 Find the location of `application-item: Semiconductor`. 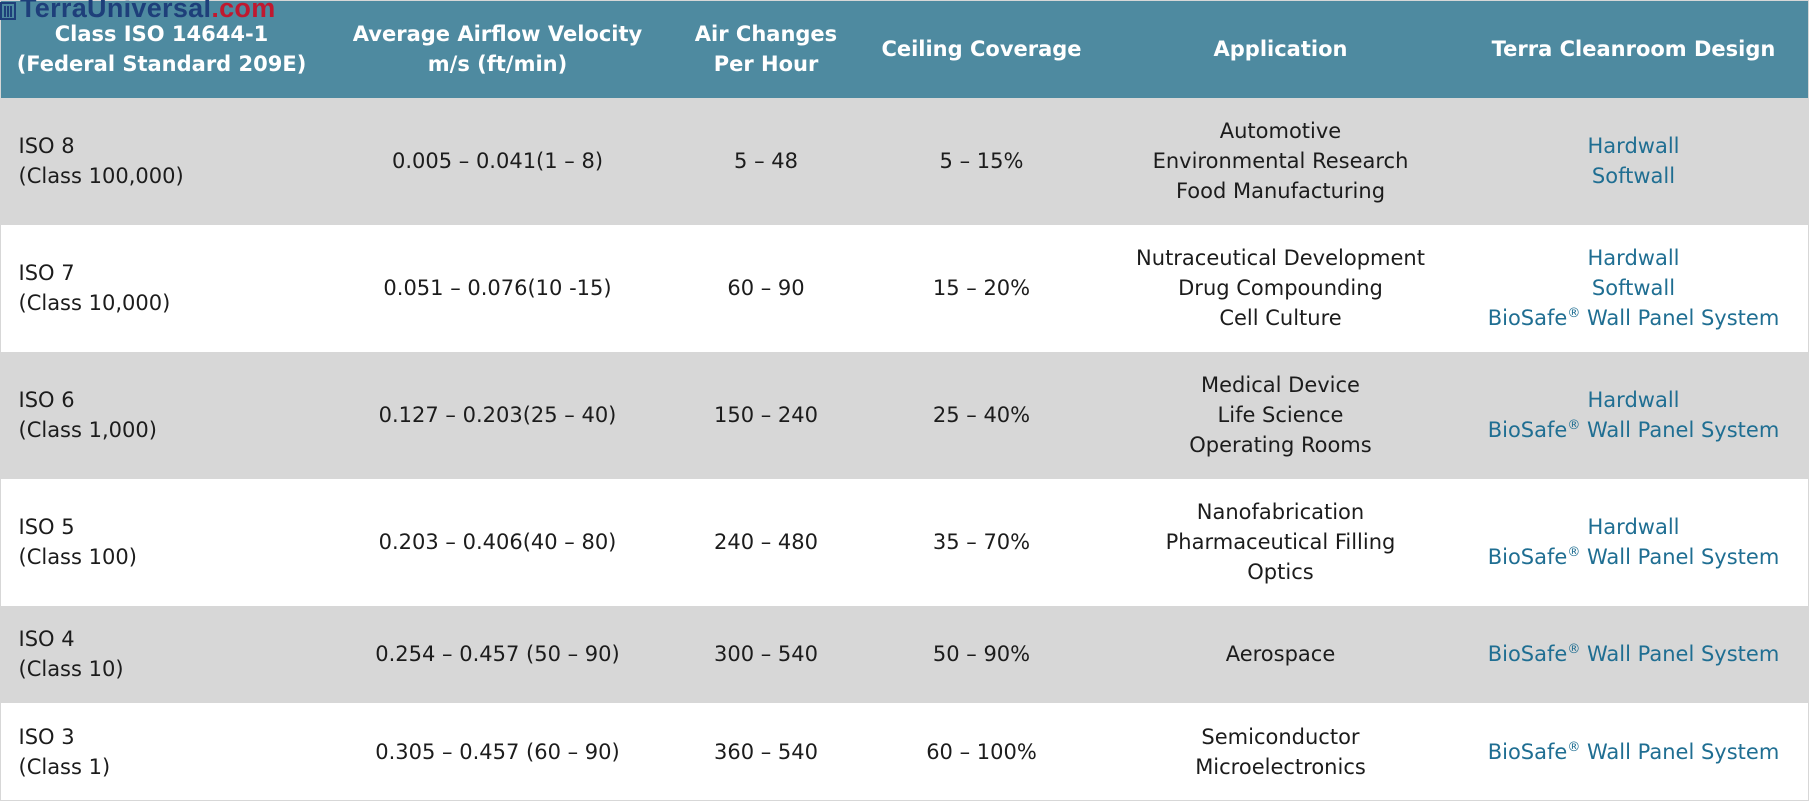

application-item: Semiconductor is located at coordinates (1280, 737).